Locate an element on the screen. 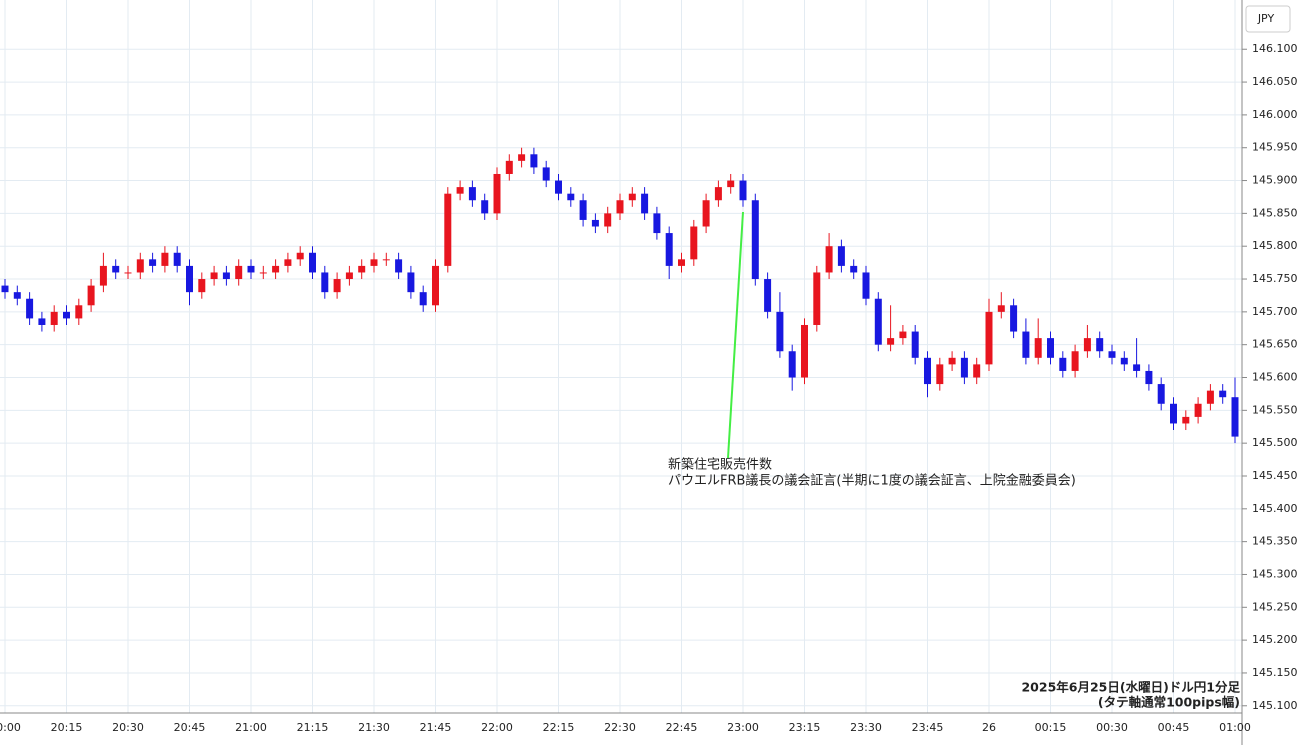  x-tick-label: 23:30 is located at coordinates (866, 727).